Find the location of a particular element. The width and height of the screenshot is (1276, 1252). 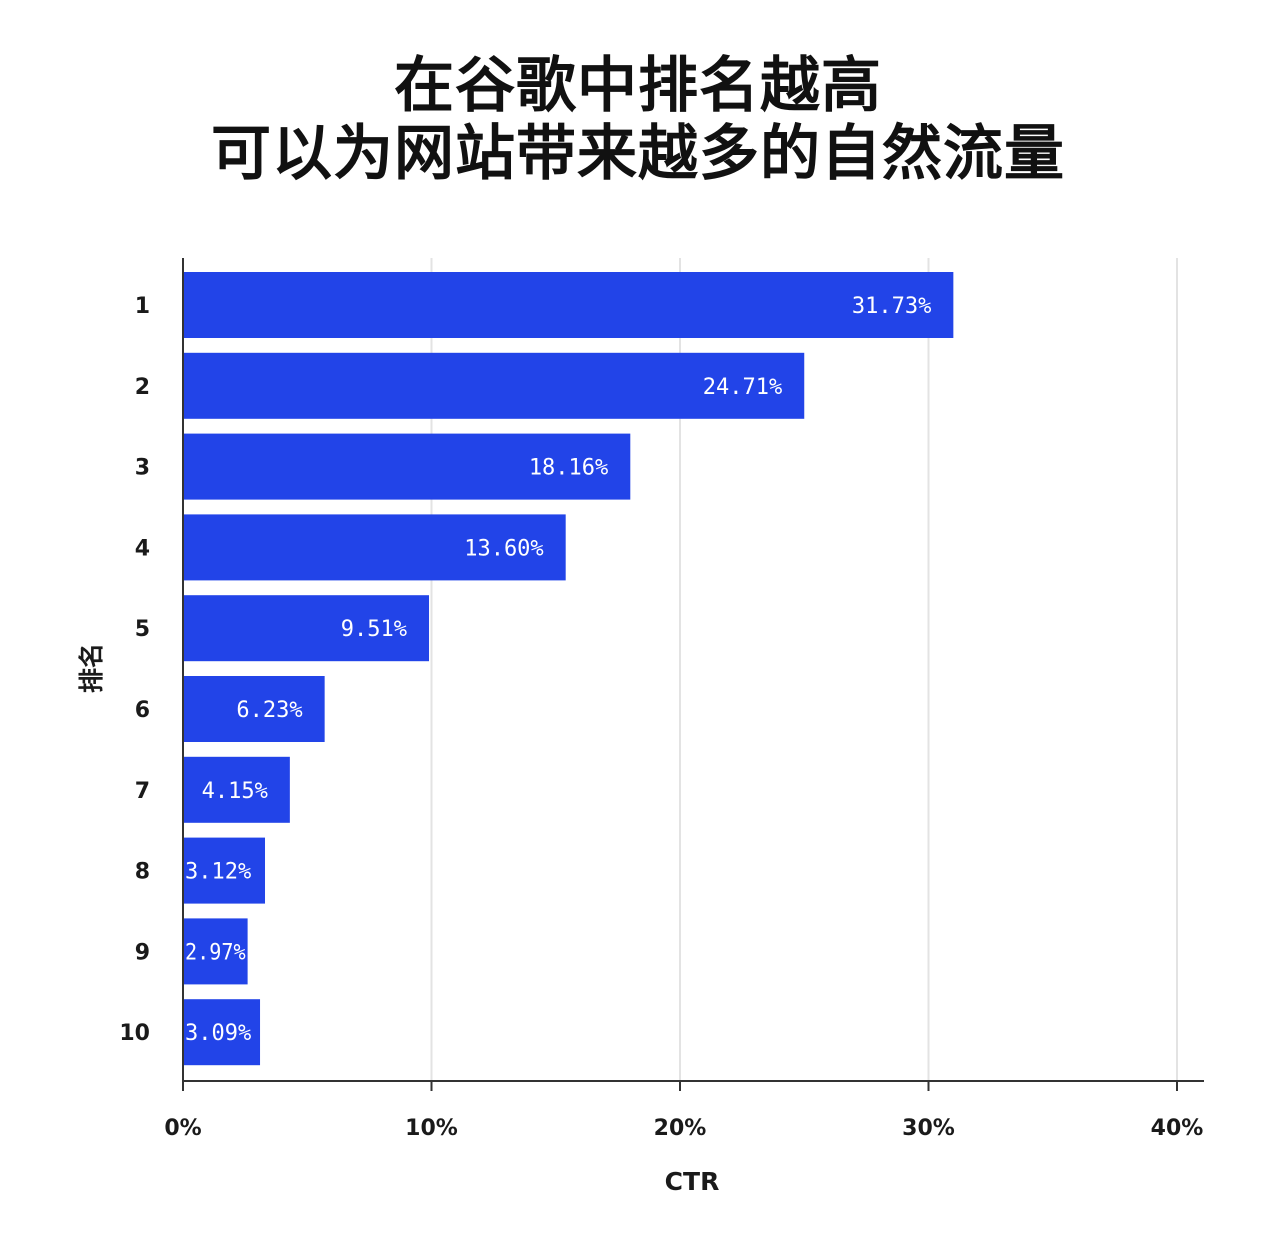

x-tick-label: 0% is located at coordinates (182, 1128).